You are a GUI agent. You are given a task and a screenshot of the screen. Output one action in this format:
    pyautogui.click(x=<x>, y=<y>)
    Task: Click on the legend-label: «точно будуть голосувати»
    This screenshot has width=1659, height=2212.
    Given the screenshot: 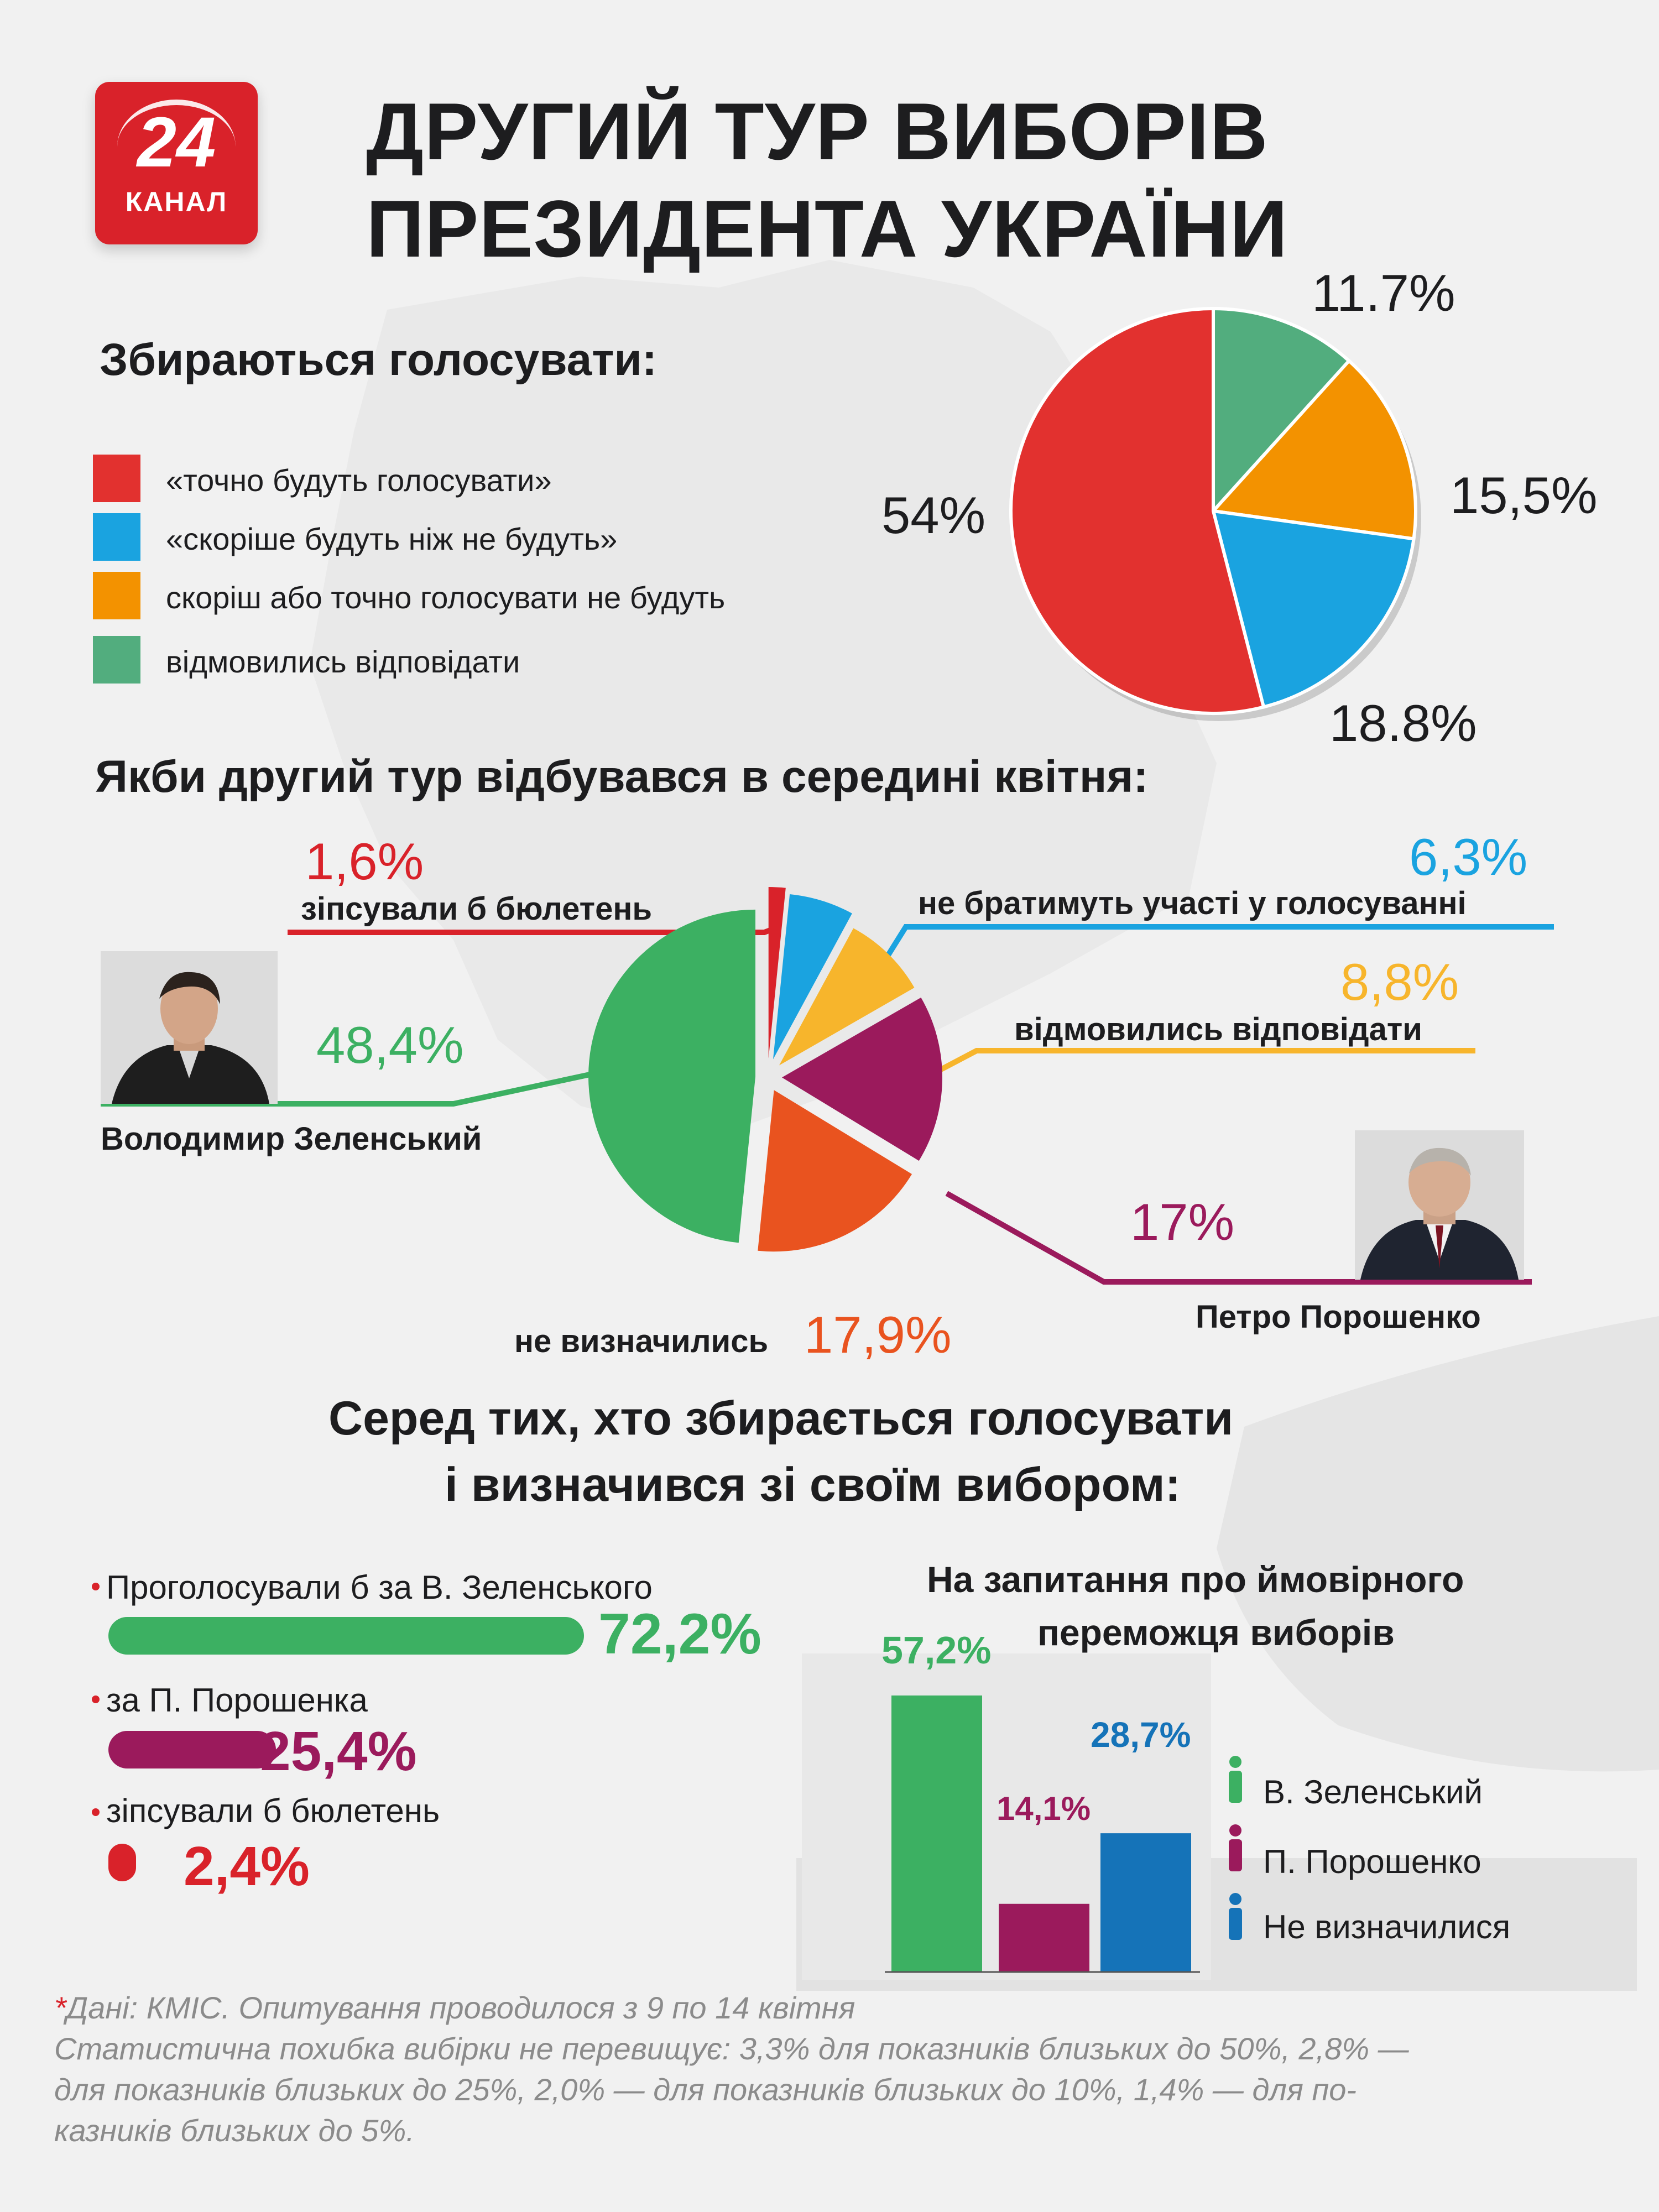 What is the action you would take?
    pyautogui.click(x=359, y=481)
    